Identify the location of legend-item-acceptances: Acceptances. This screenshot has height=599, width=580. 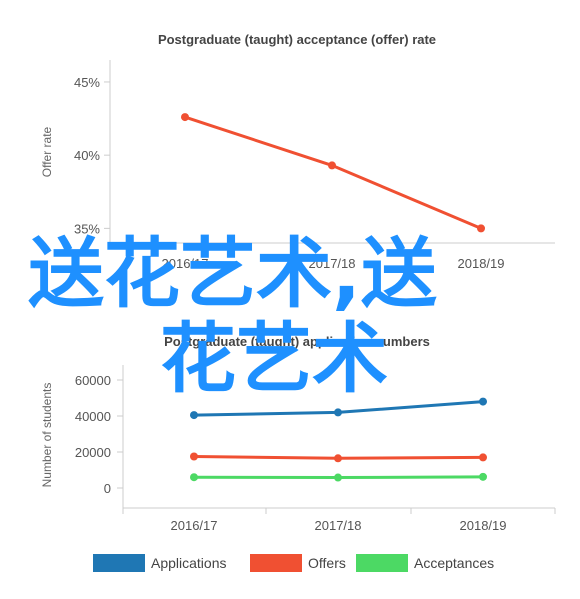
(425, 563).